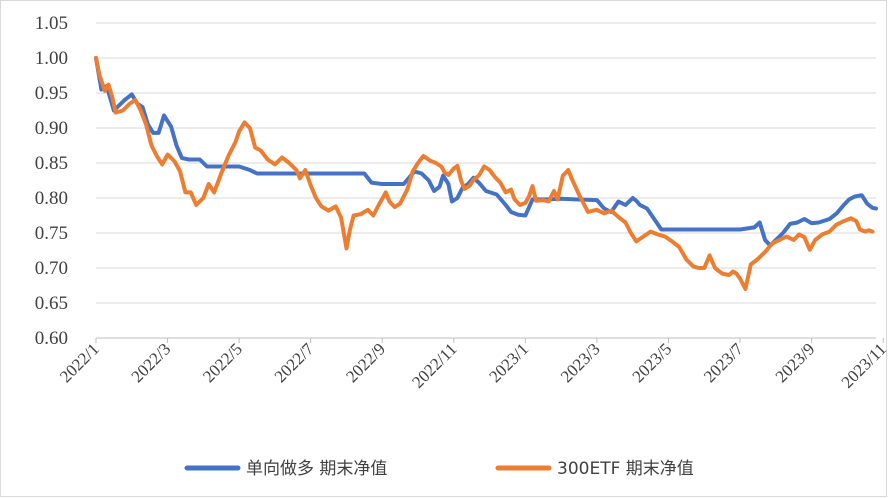 This screenshot has height=498, width=888. What do you see at coordinates (151, 362) in the screenshot?
I see `x-tick-label: 2022/3` at bounding box center [151, 362].